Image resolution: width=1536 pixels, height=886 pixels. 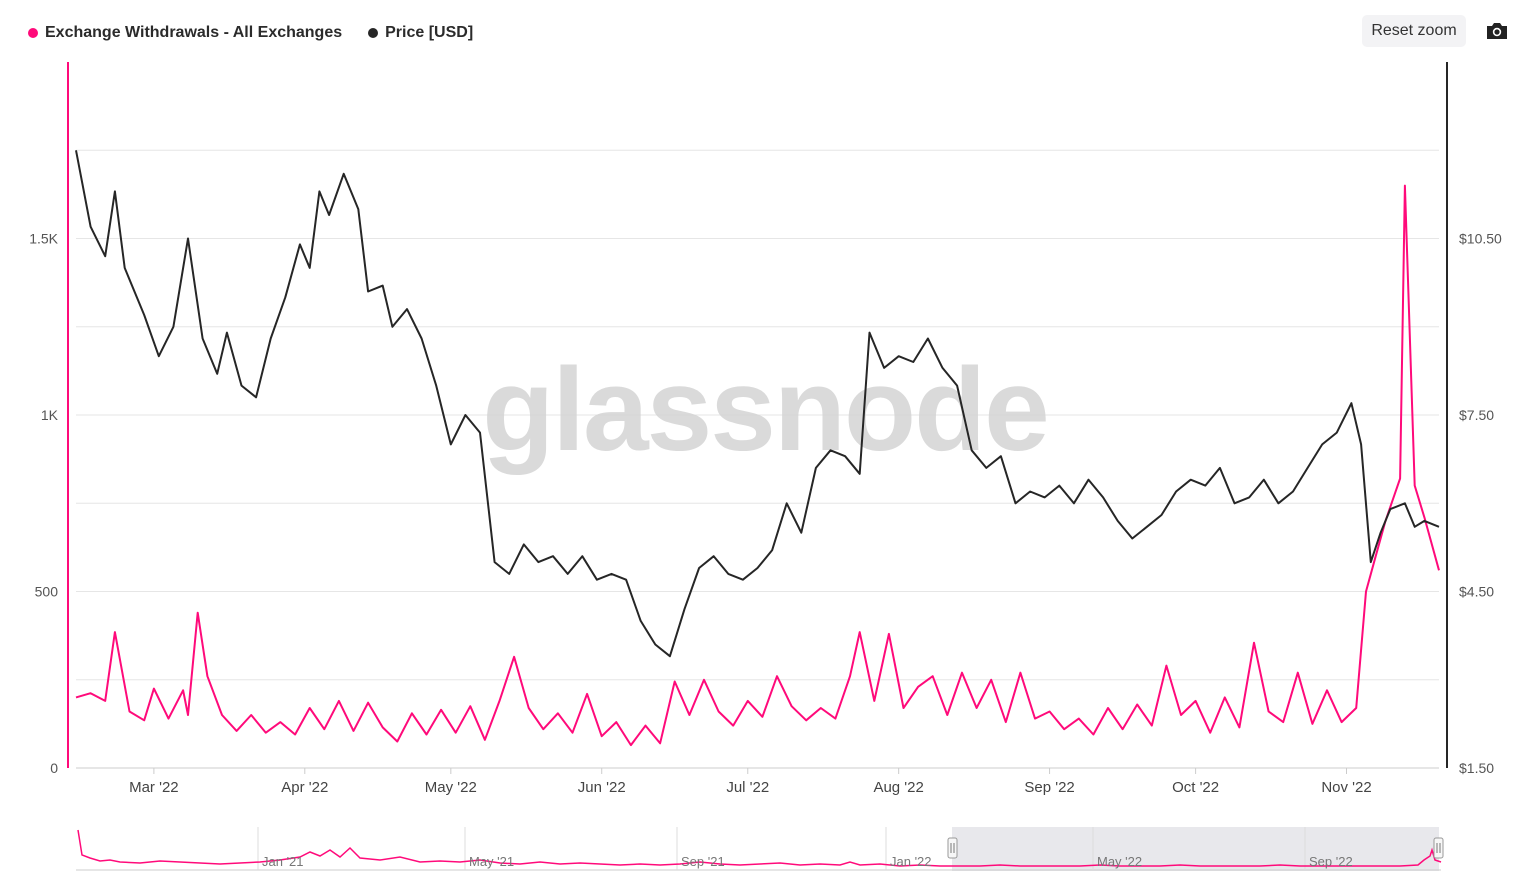 I want to click on navigator-handle-left, so click(x=952, y=848).